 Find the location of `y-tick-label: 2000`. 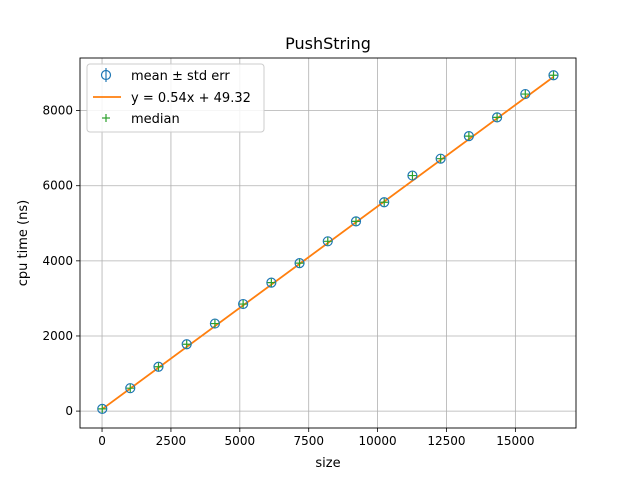

y-tick-label: 2000 is located at coordinates (57, 336).